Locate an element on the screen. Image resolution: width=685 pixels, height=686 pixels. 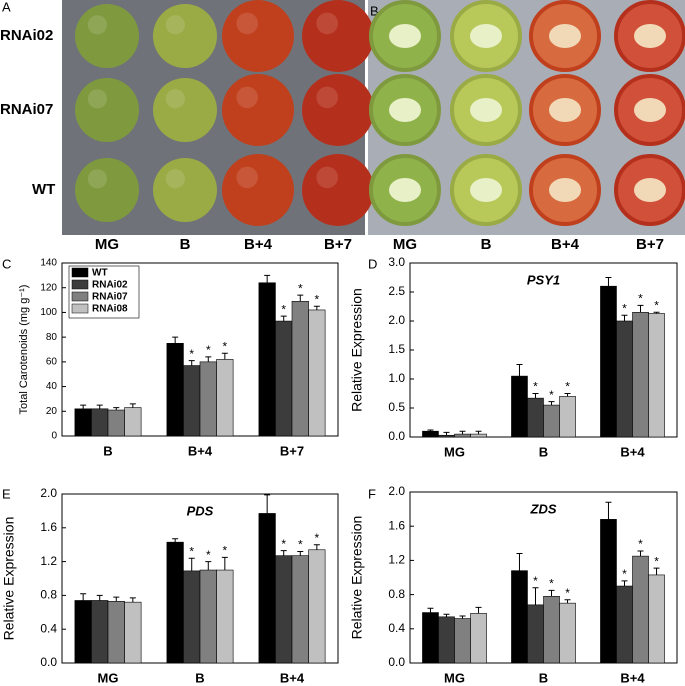
legend-swatch is located at coordinates (80, 284).